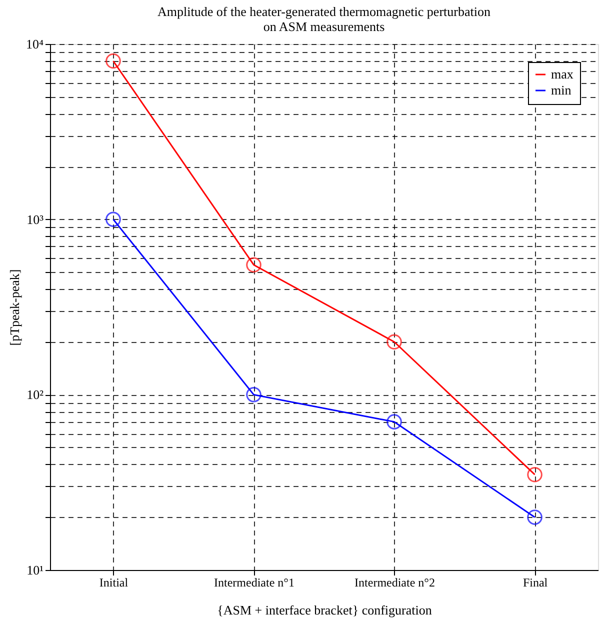 The height and width of the screenshot is (625, 604). Describe the element at coordinates (35, 570) in the screenshot. I see `y-tick-label: 10¹` at that location.